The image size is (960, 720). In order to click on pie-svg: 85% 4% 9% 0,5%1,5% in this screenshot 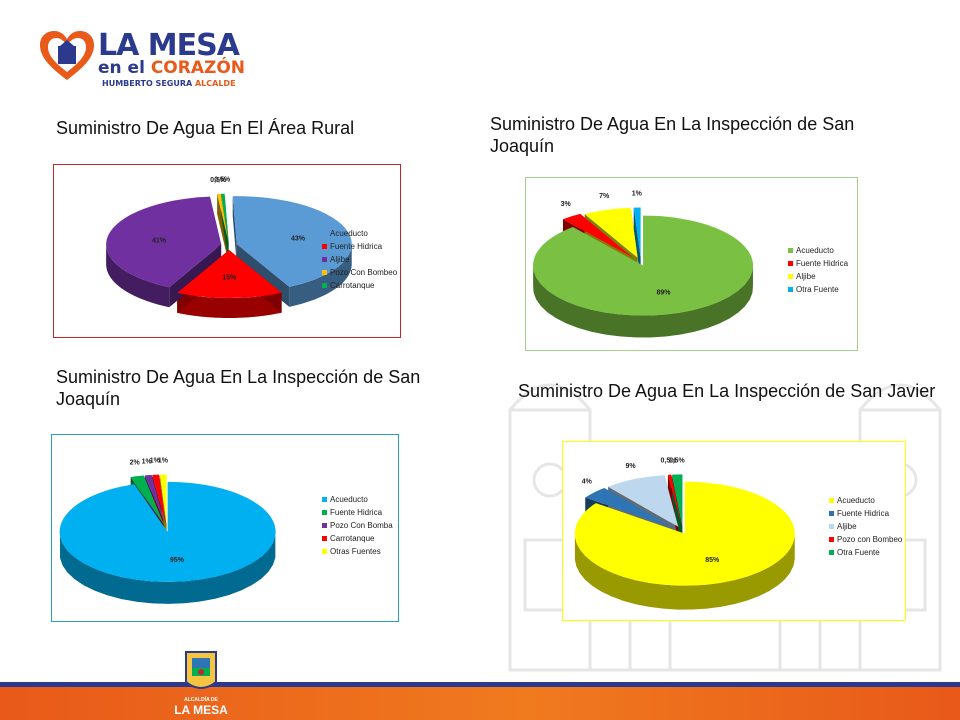, I will do `click(684, 533)`.